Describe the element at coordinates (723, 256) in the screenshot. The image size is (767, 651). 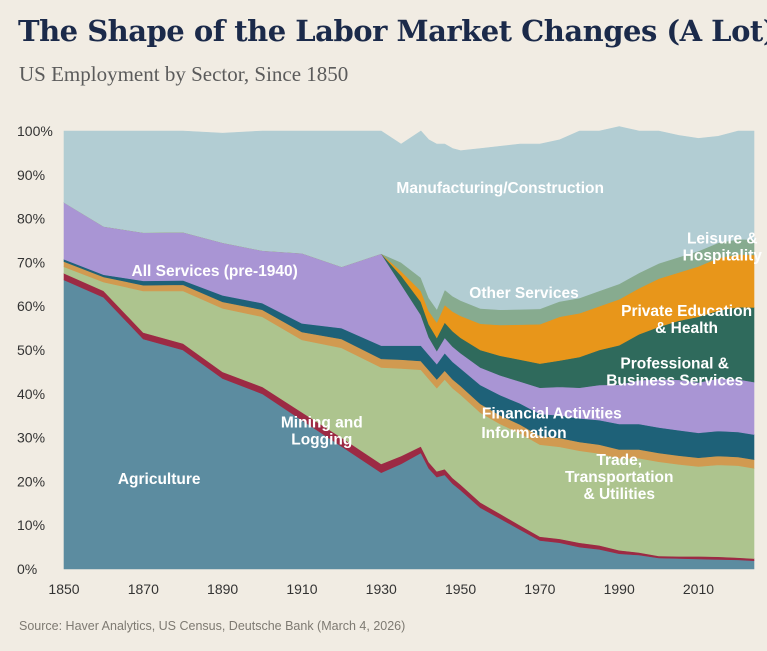
I see `label-line: Hospitality` at that location.